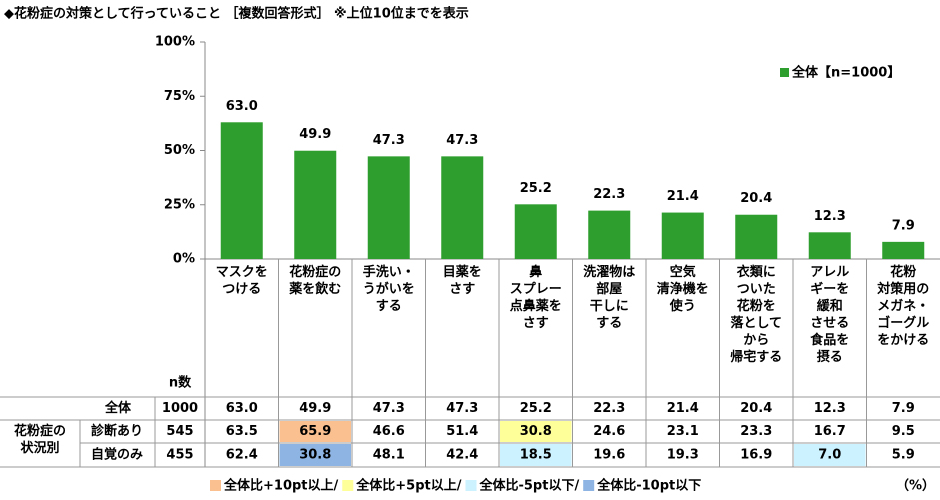  What do you see at coordinates (241, 281) in the screenshot?
I see `category-label: マスクを つける` at bounding box center [241, 281].